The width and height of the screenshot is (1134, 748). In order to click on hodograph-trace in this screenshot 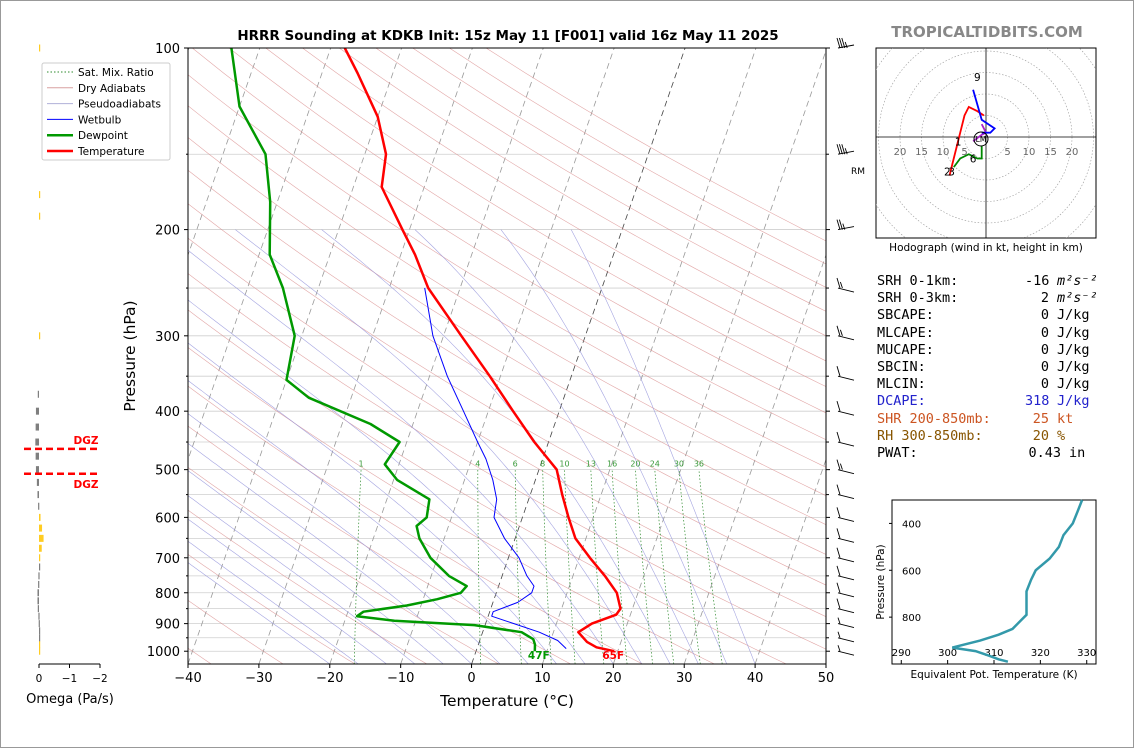, I will do `click(980, 133)`.